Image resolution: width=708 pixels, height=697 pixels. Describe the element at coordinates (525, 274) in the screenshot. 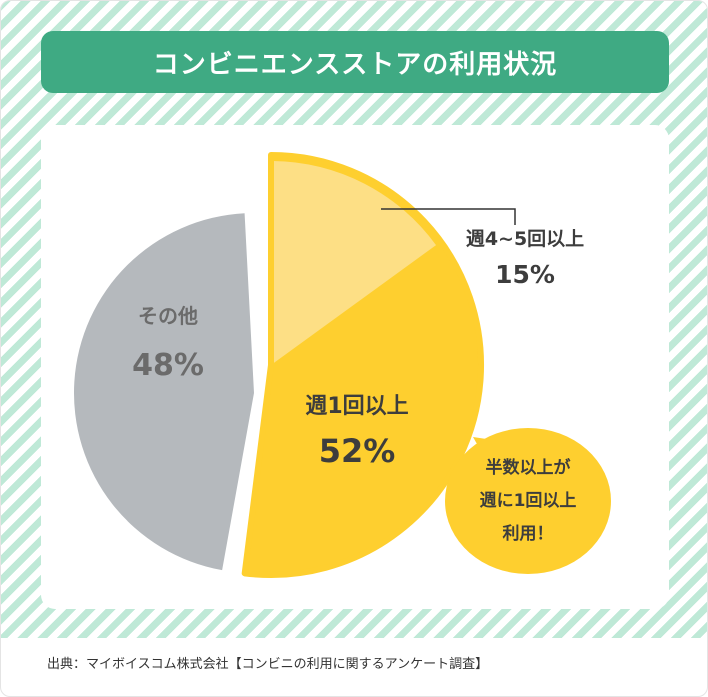

I see `label-4-5-value: 15%` at that location.